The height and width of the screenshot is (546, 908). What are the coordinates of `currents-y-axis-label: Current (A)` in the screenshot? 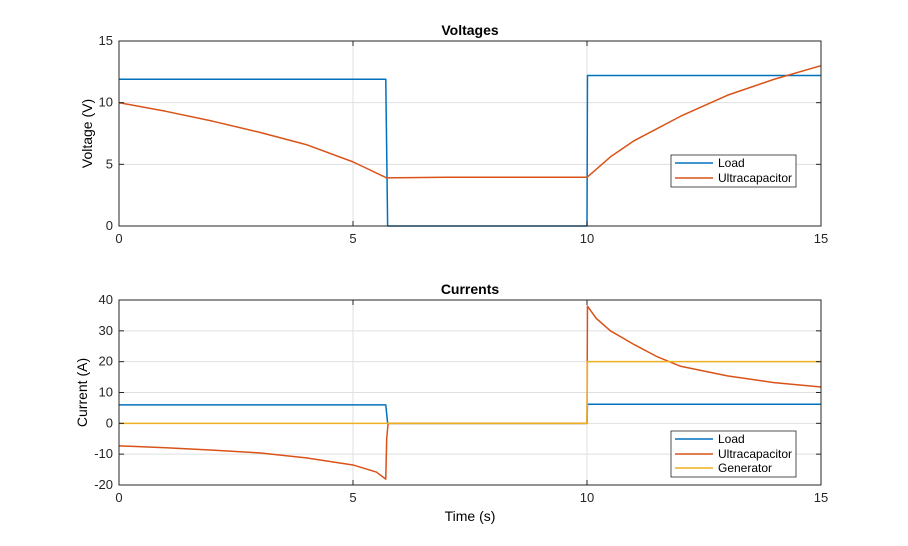 It's located at (82, 392).